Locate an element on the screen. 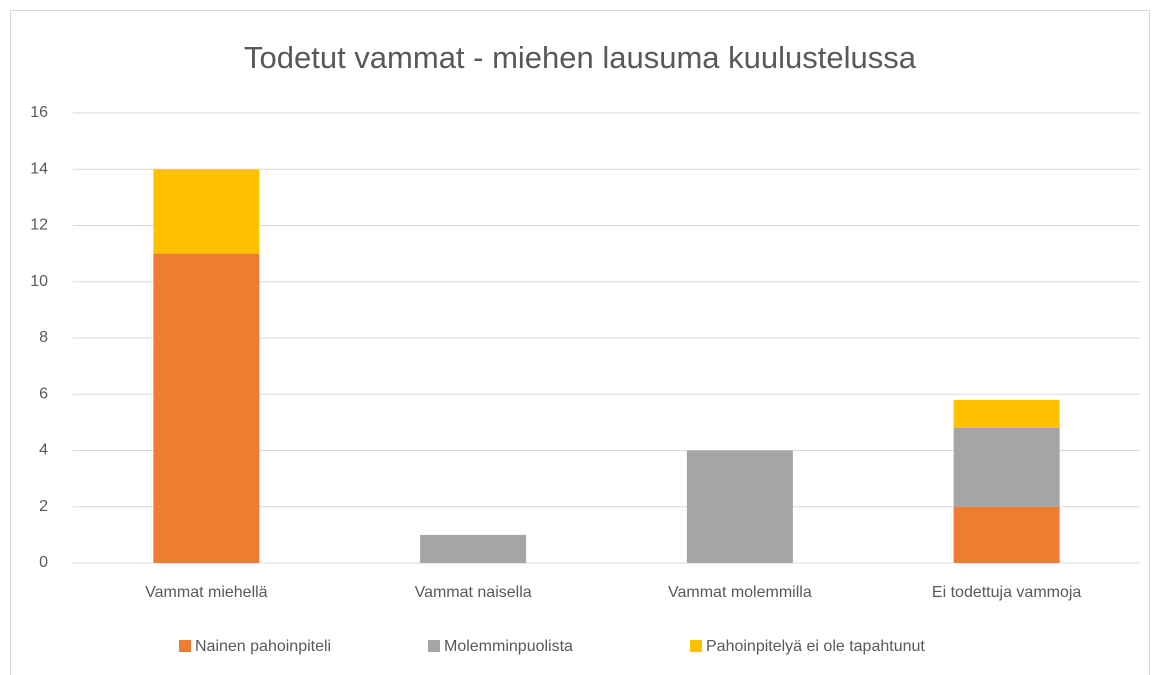 The width and height of the screenshot is (1160, 675). legend-label: Molemminpuolista is located at coordinates (508, 646).